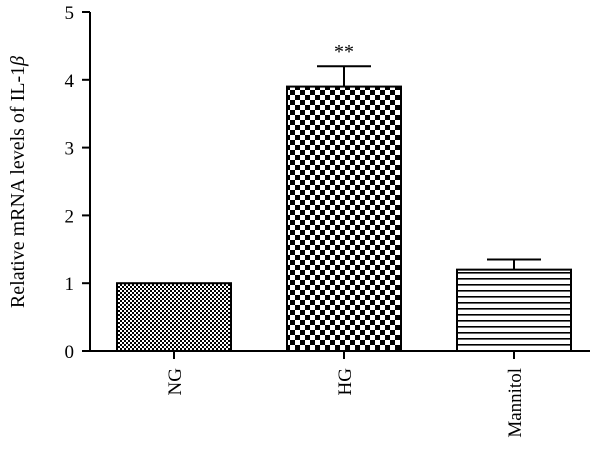 The height and width of the screenshot is (469, 600). What do you see at coordinates (70, 284) in the screenshot?
I see `y-tick-label: 1` at bounding box center [70, 284].